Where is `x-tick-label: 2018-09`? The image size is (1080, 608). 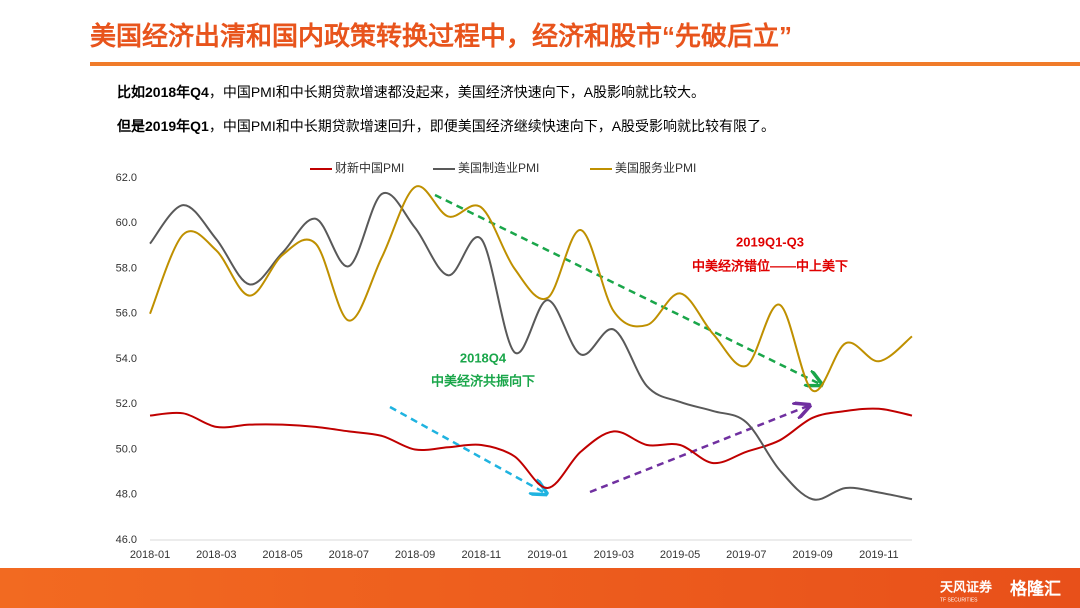 x-tick-label: 2018-09 is located at coordinates (415, 555).